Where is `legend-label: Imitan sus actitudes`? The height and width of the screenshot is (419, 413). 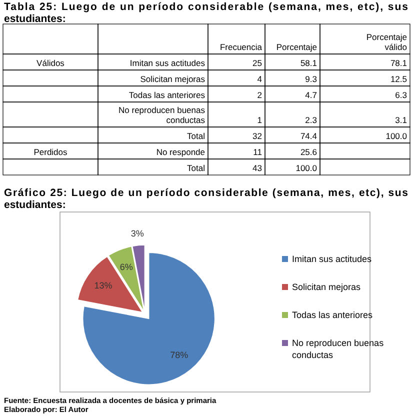
legend-label: Imitan sus actitudes is located at coordinates (332, 259).